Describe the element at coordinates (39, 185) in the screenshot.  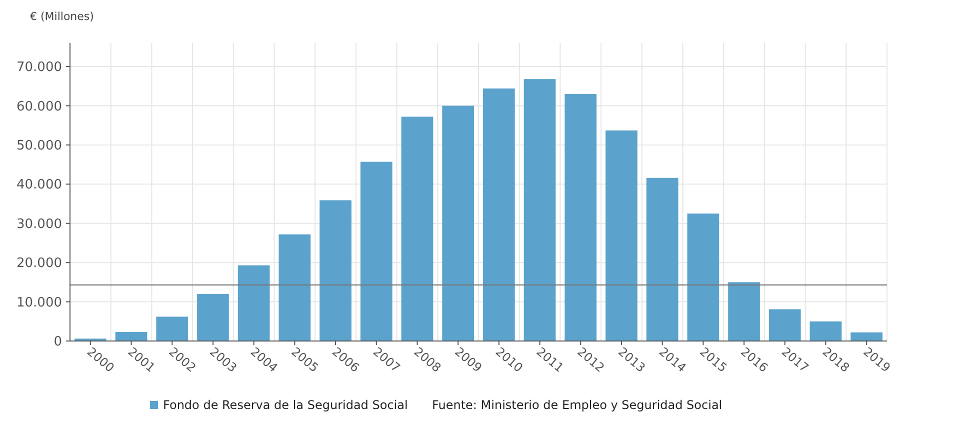
I see `y-tick-label: 40.000` at that location.